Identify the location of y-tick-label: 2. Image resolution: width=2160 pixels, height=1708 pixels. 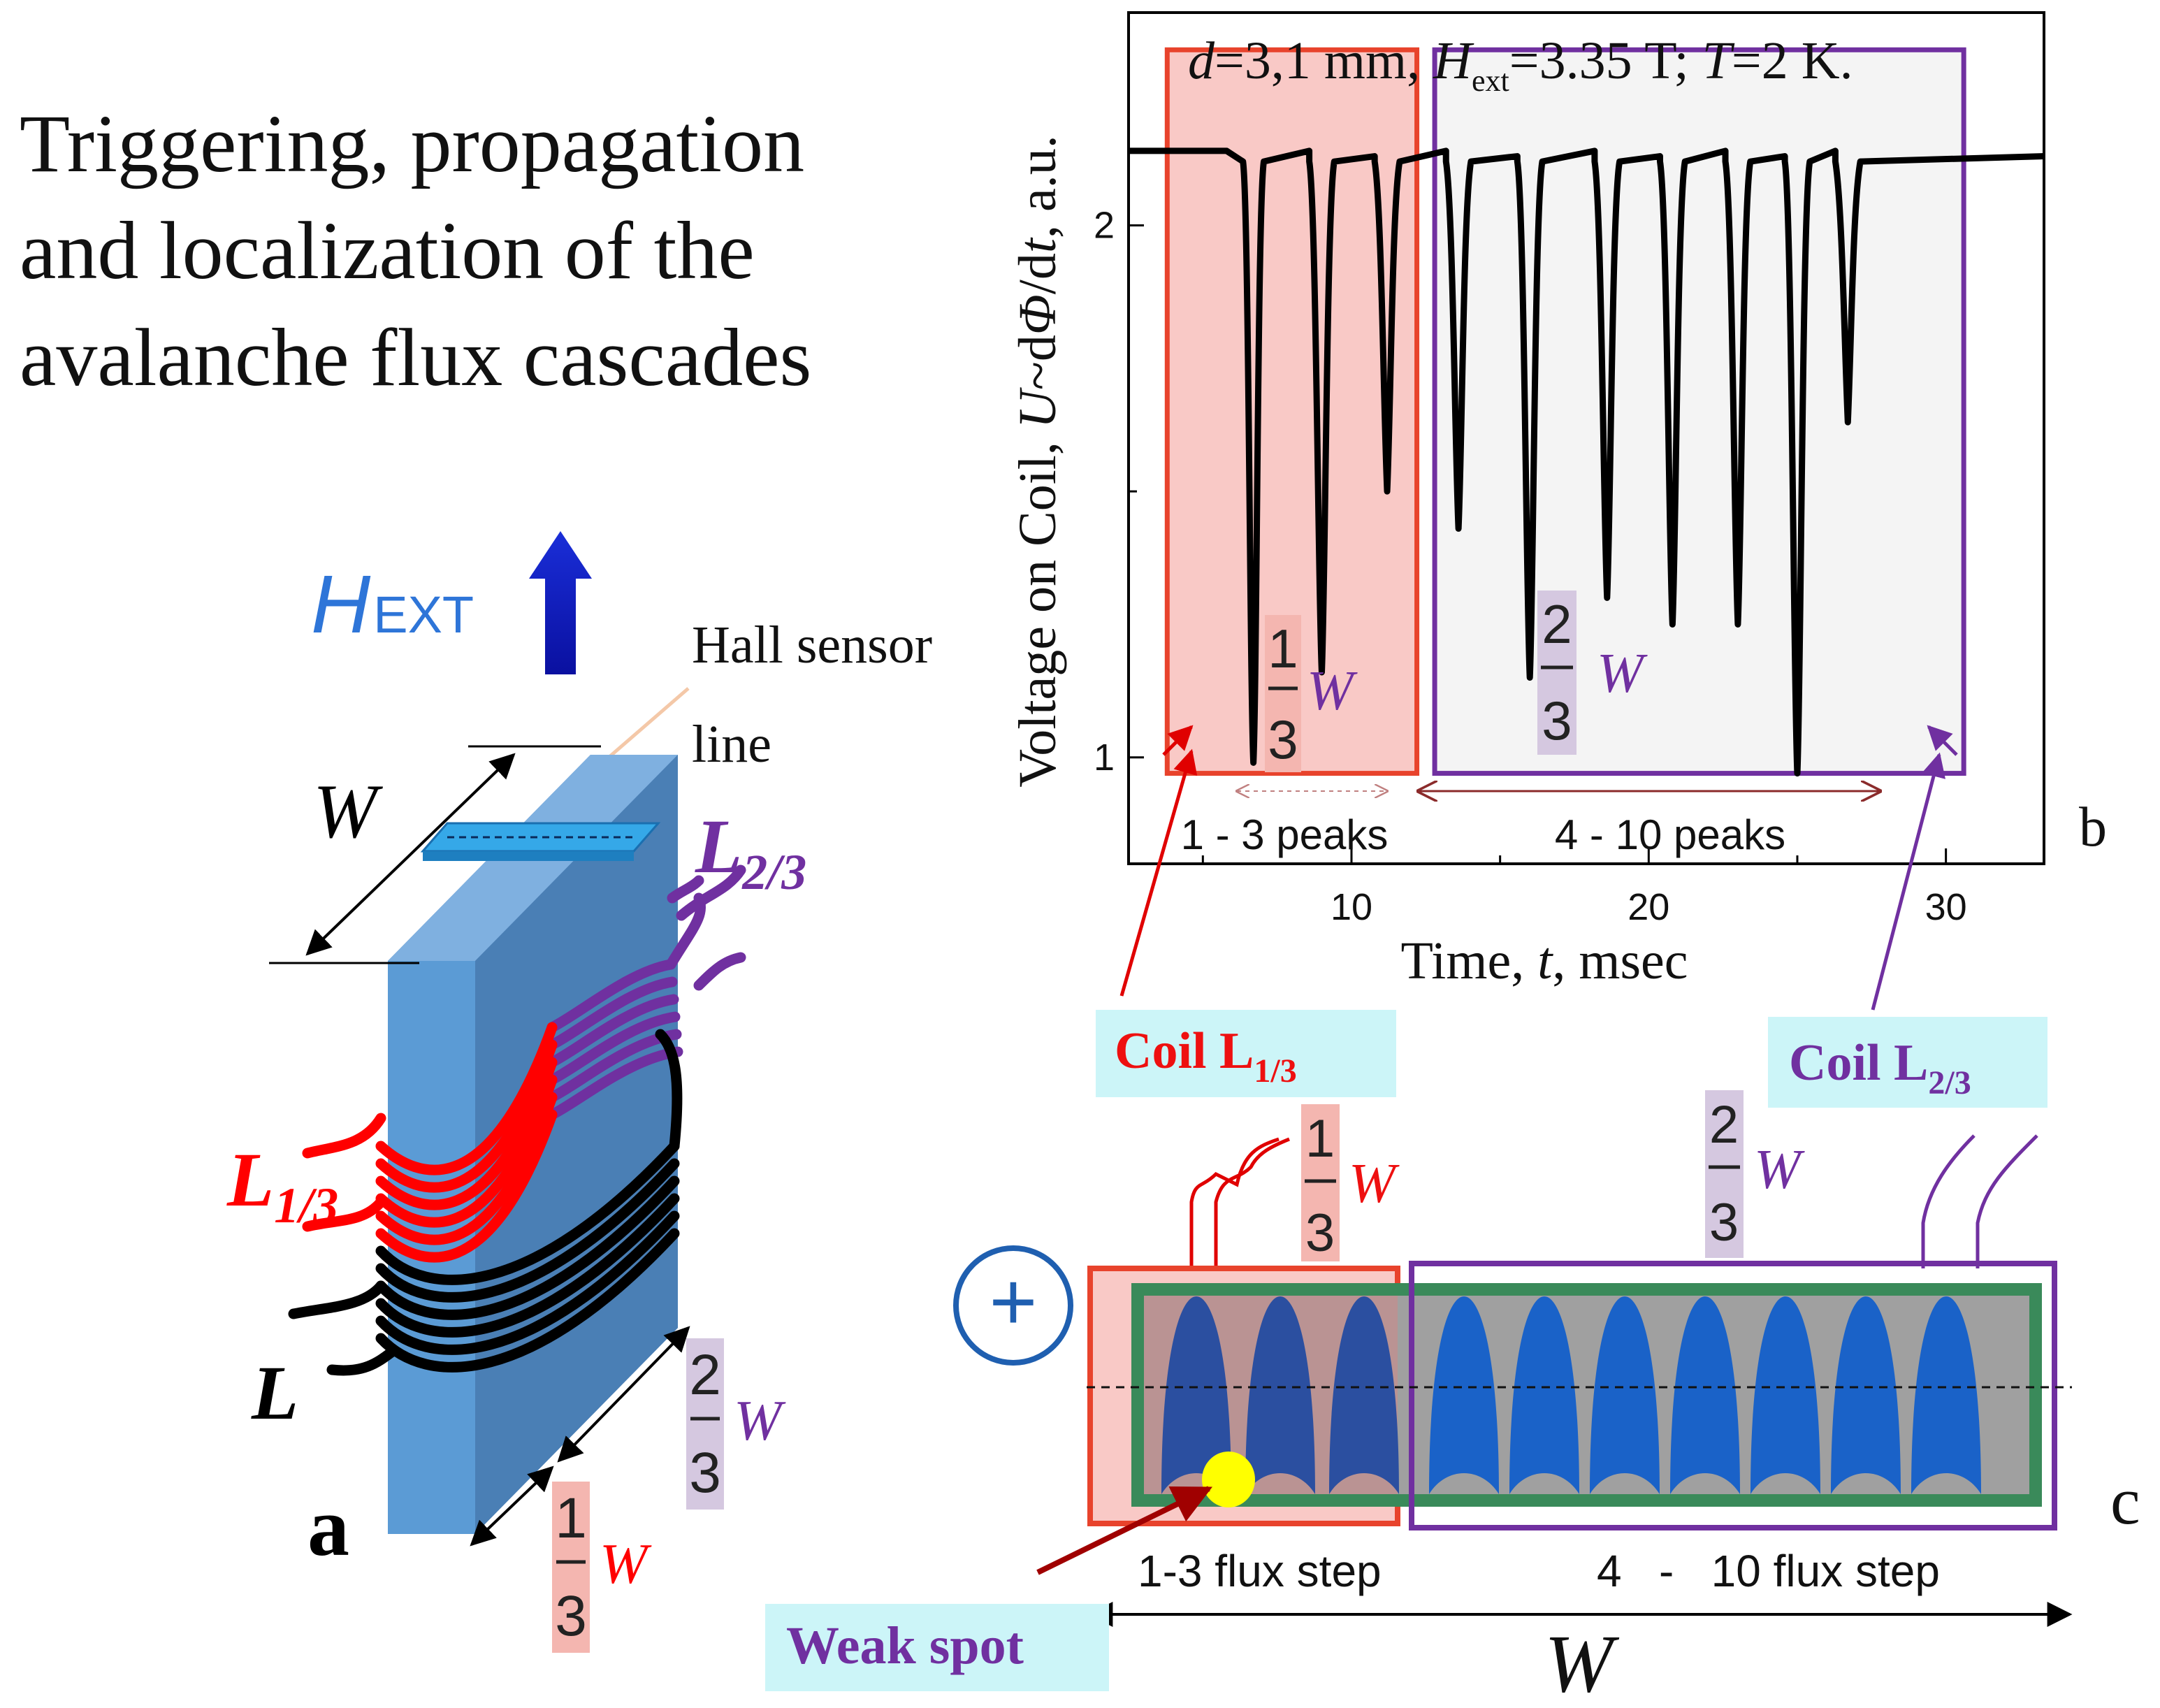
(1104, 226).